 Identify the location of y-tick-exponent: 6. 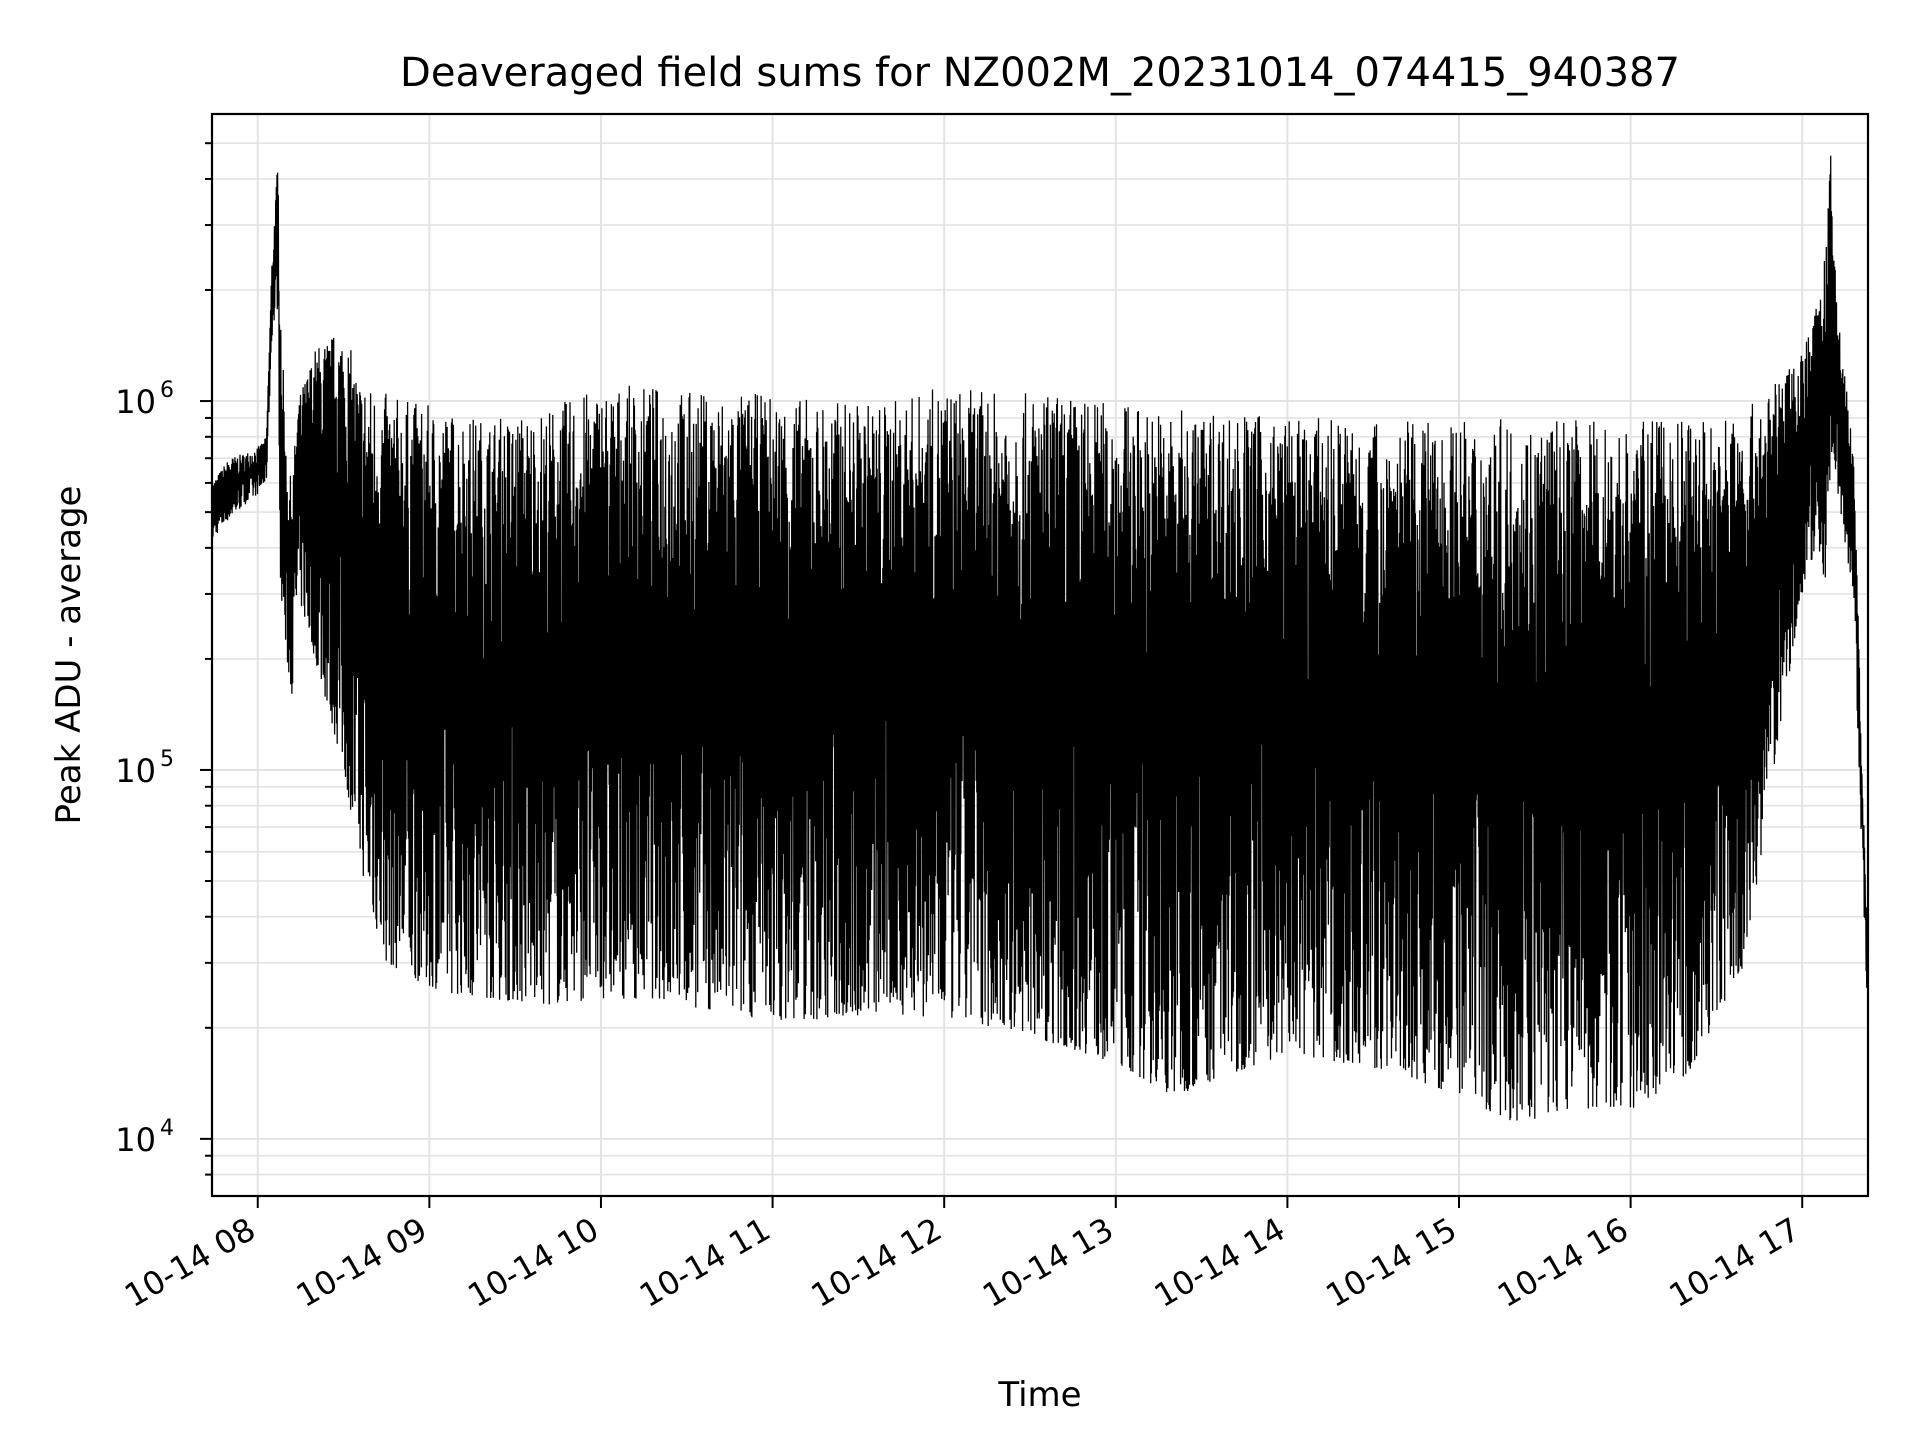
(167, 390).